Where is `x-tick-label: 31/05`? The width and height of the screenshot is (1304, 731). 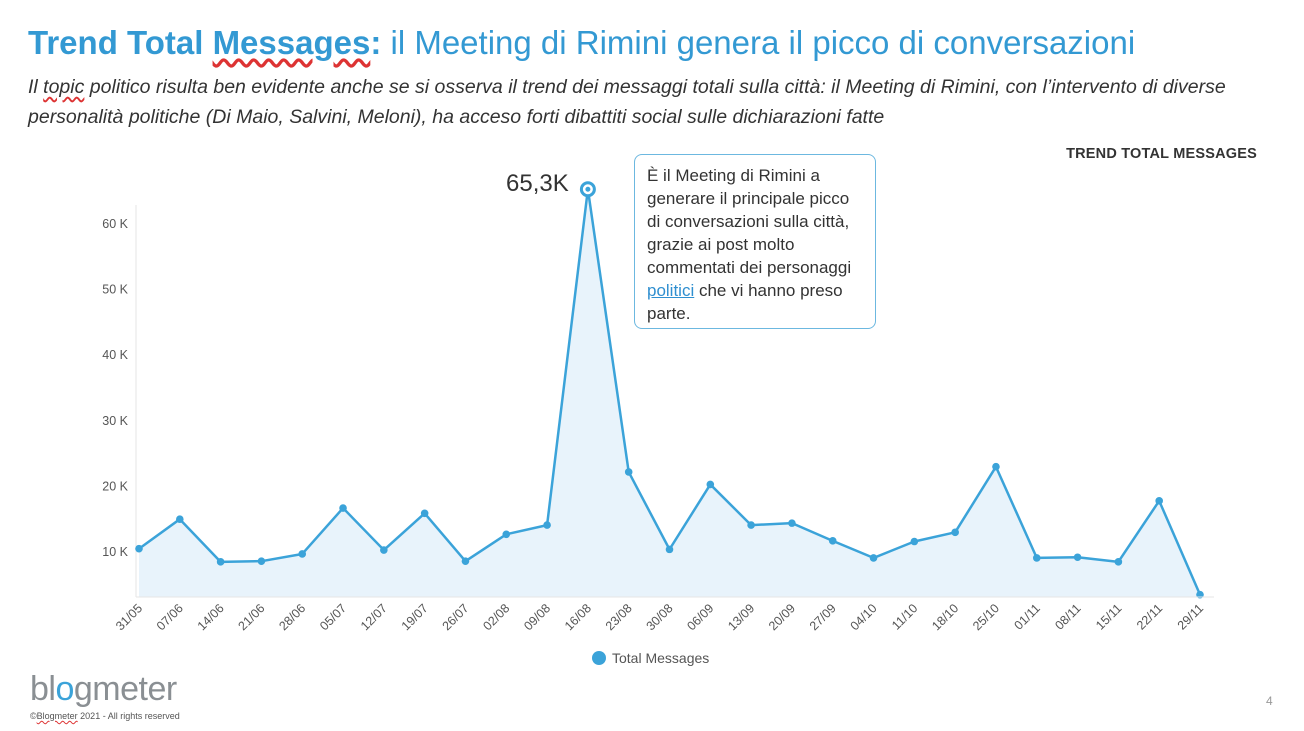
x-tick-label: 31/05 is located at coordinates (129, 617).